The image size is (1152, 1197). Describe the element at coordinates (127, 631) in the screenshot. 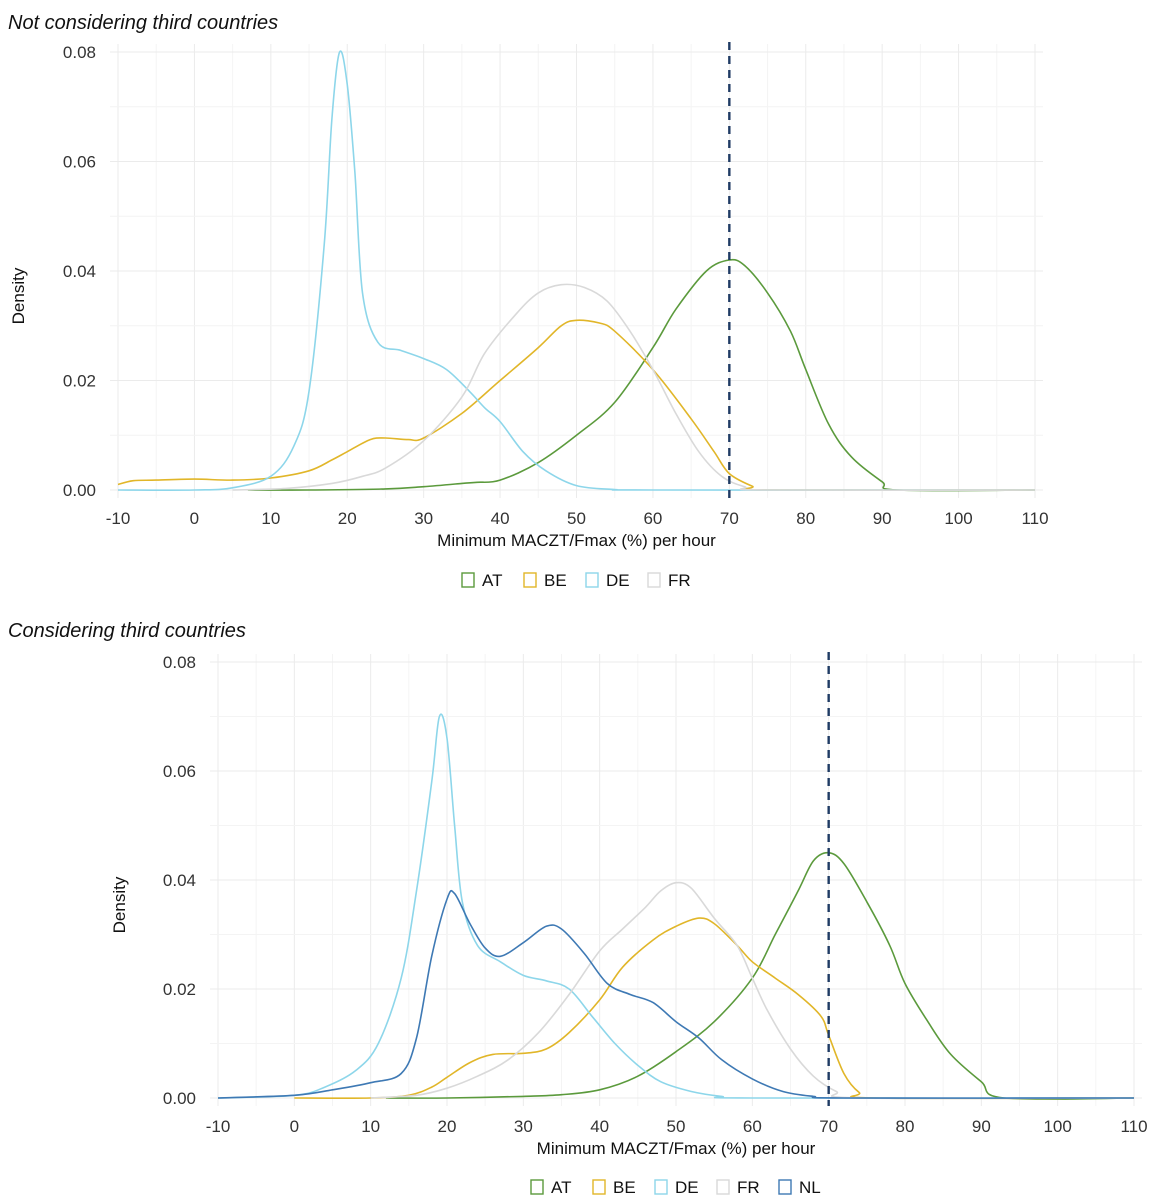

I see `panel-title-bottom: Considering third countries` at that location.